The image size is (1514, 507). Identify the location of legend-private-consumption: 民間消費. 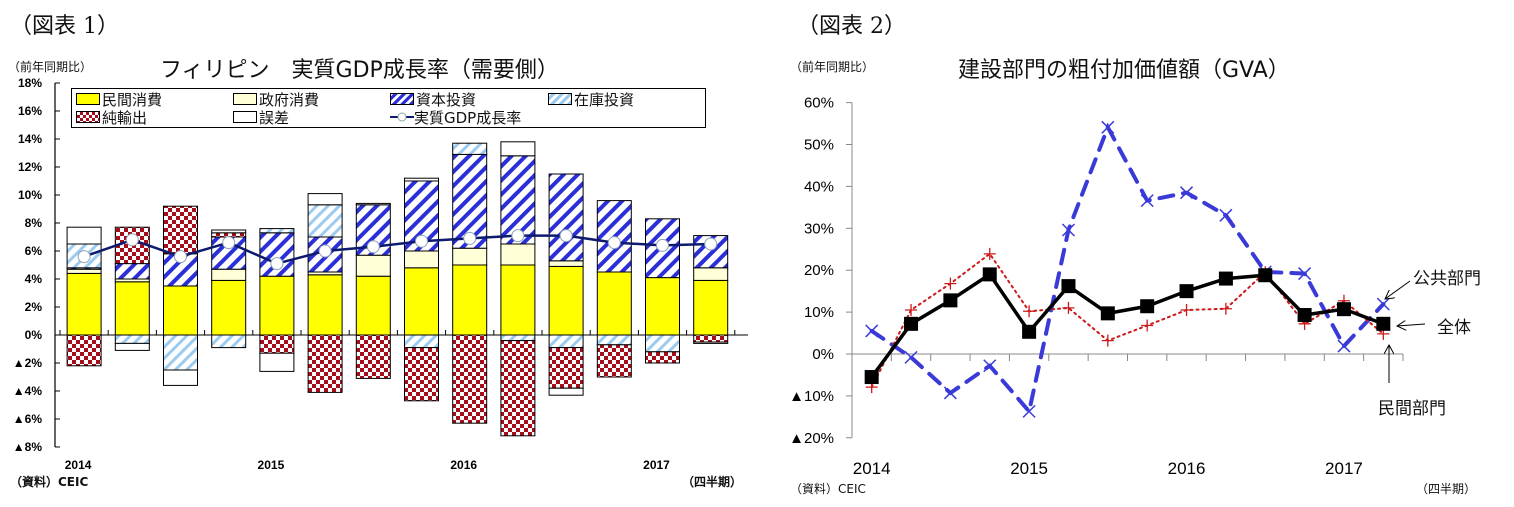
(119, 99).